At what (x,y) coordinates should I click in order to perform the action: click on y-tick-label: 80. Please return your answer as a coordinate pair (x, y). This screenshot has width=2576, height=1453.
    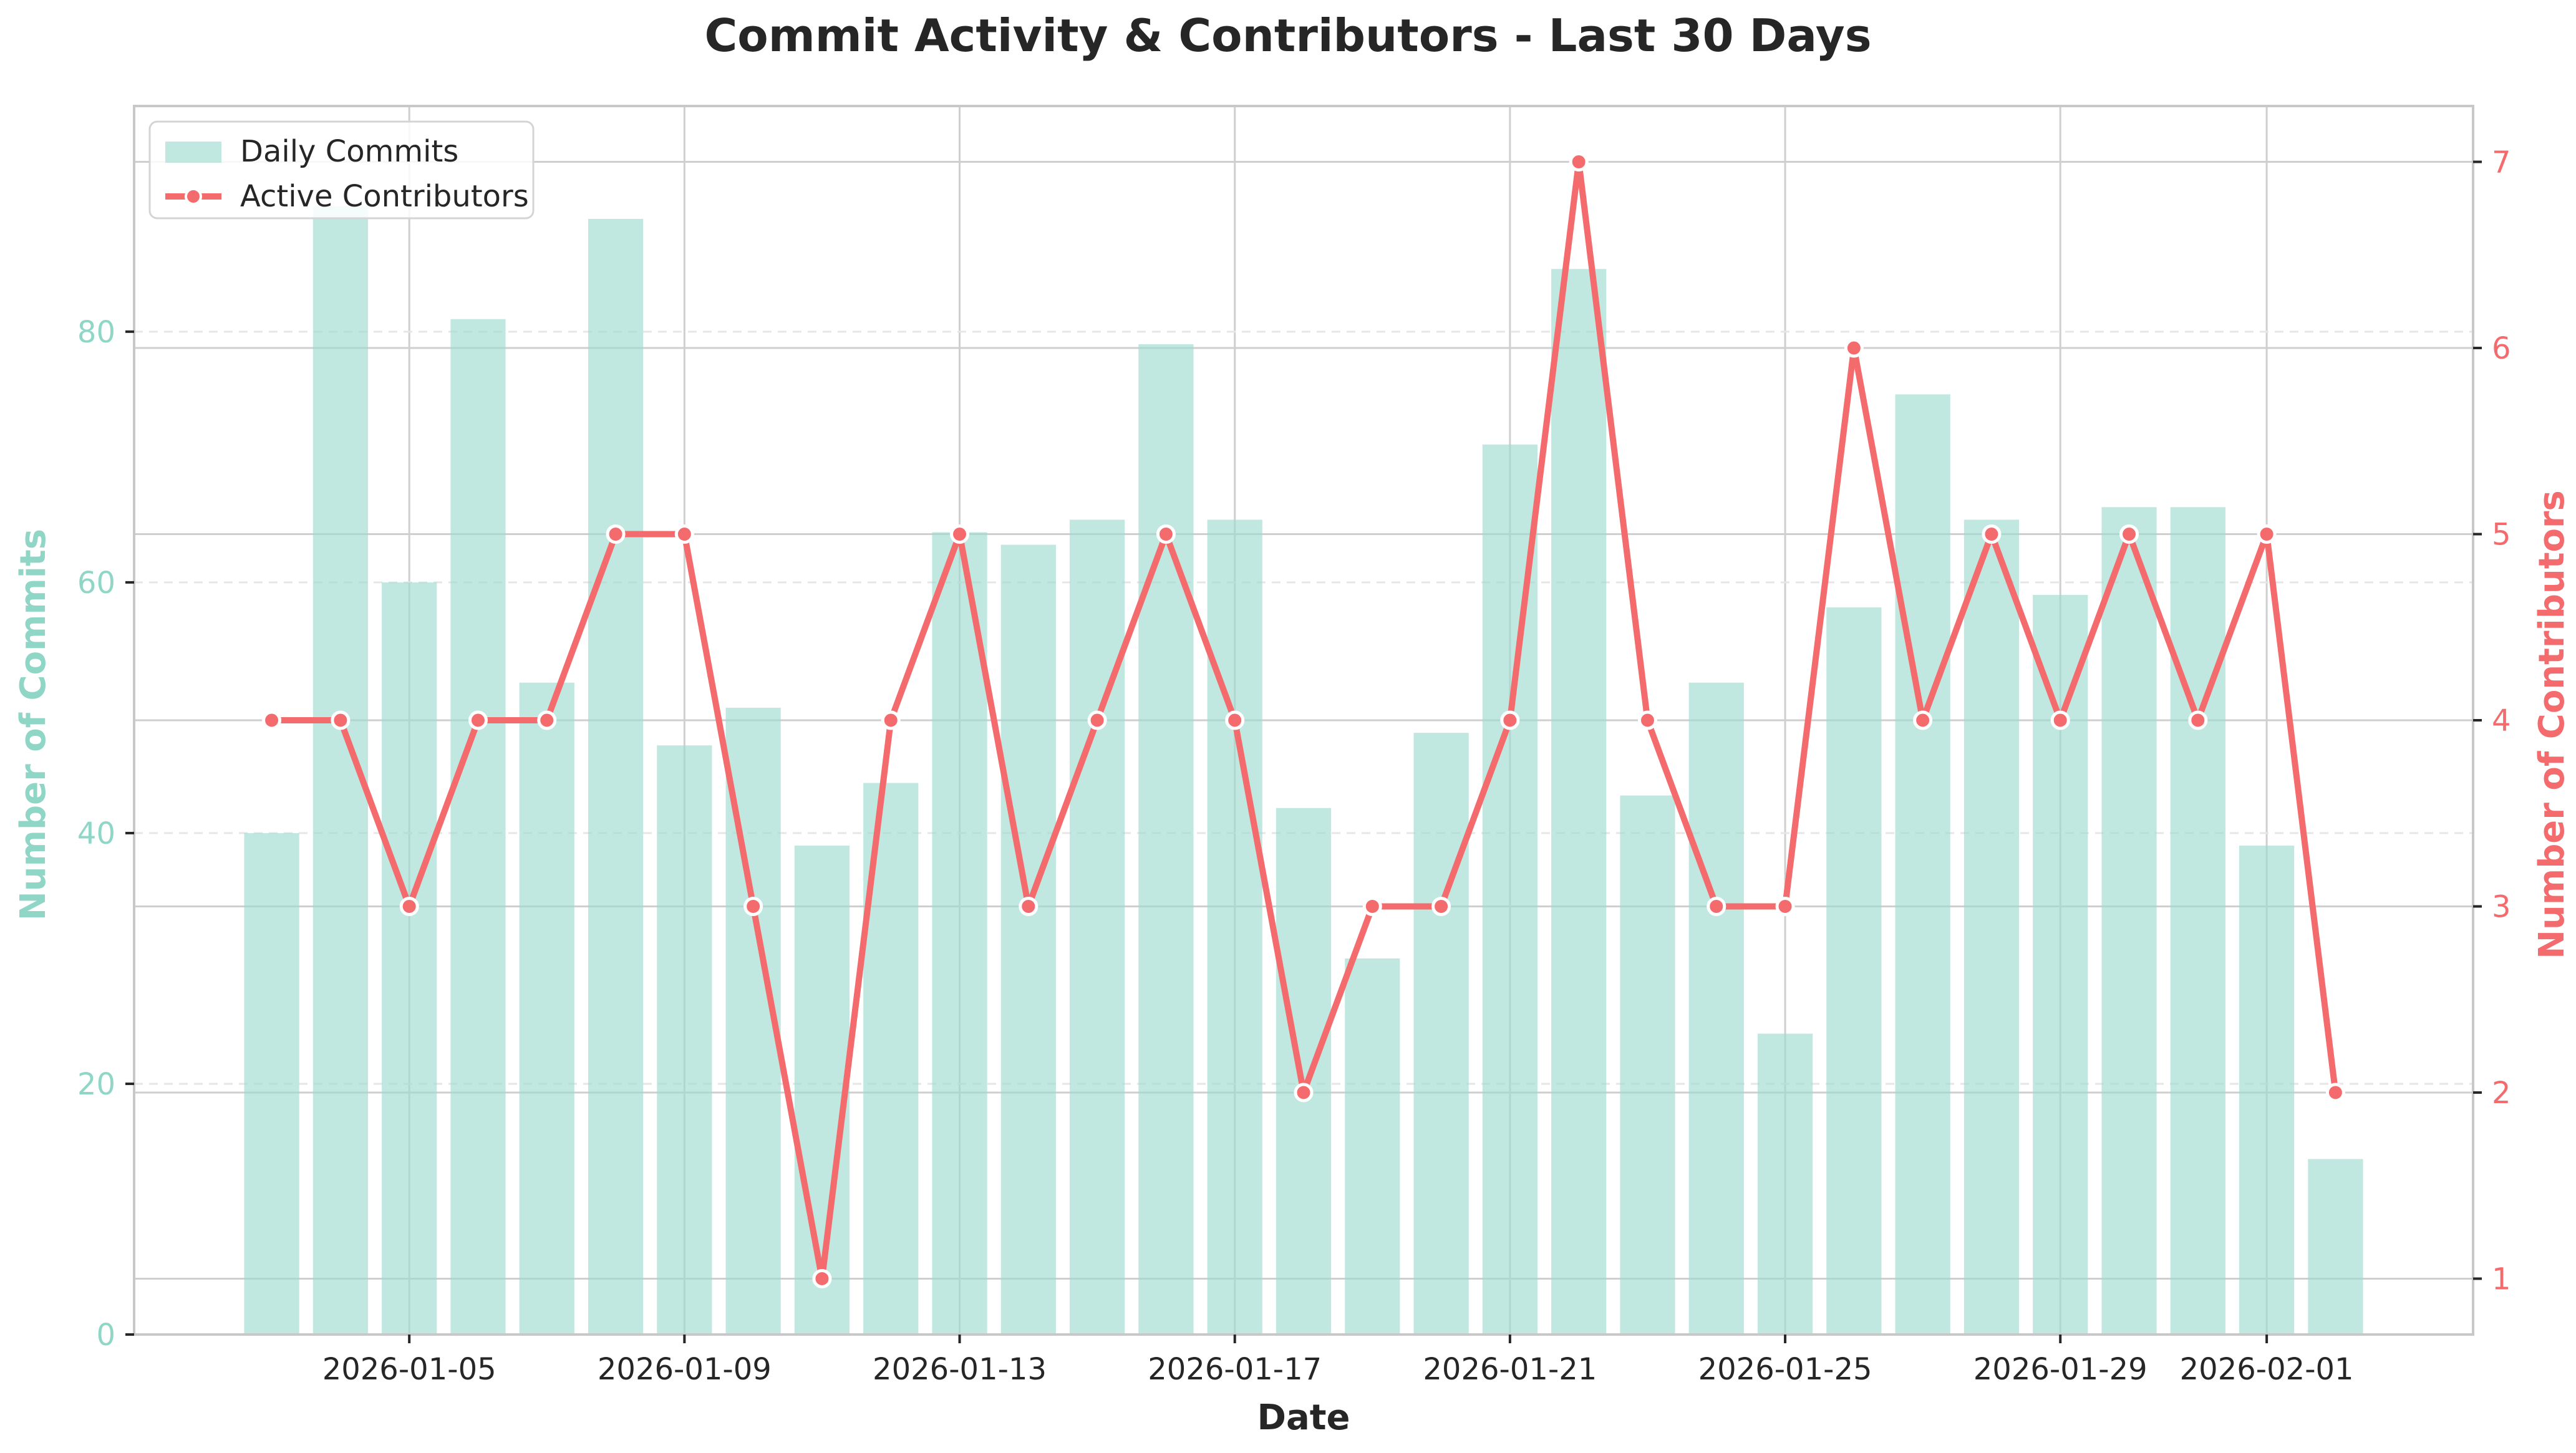
    Looking at the image, I should click on (96, 333).